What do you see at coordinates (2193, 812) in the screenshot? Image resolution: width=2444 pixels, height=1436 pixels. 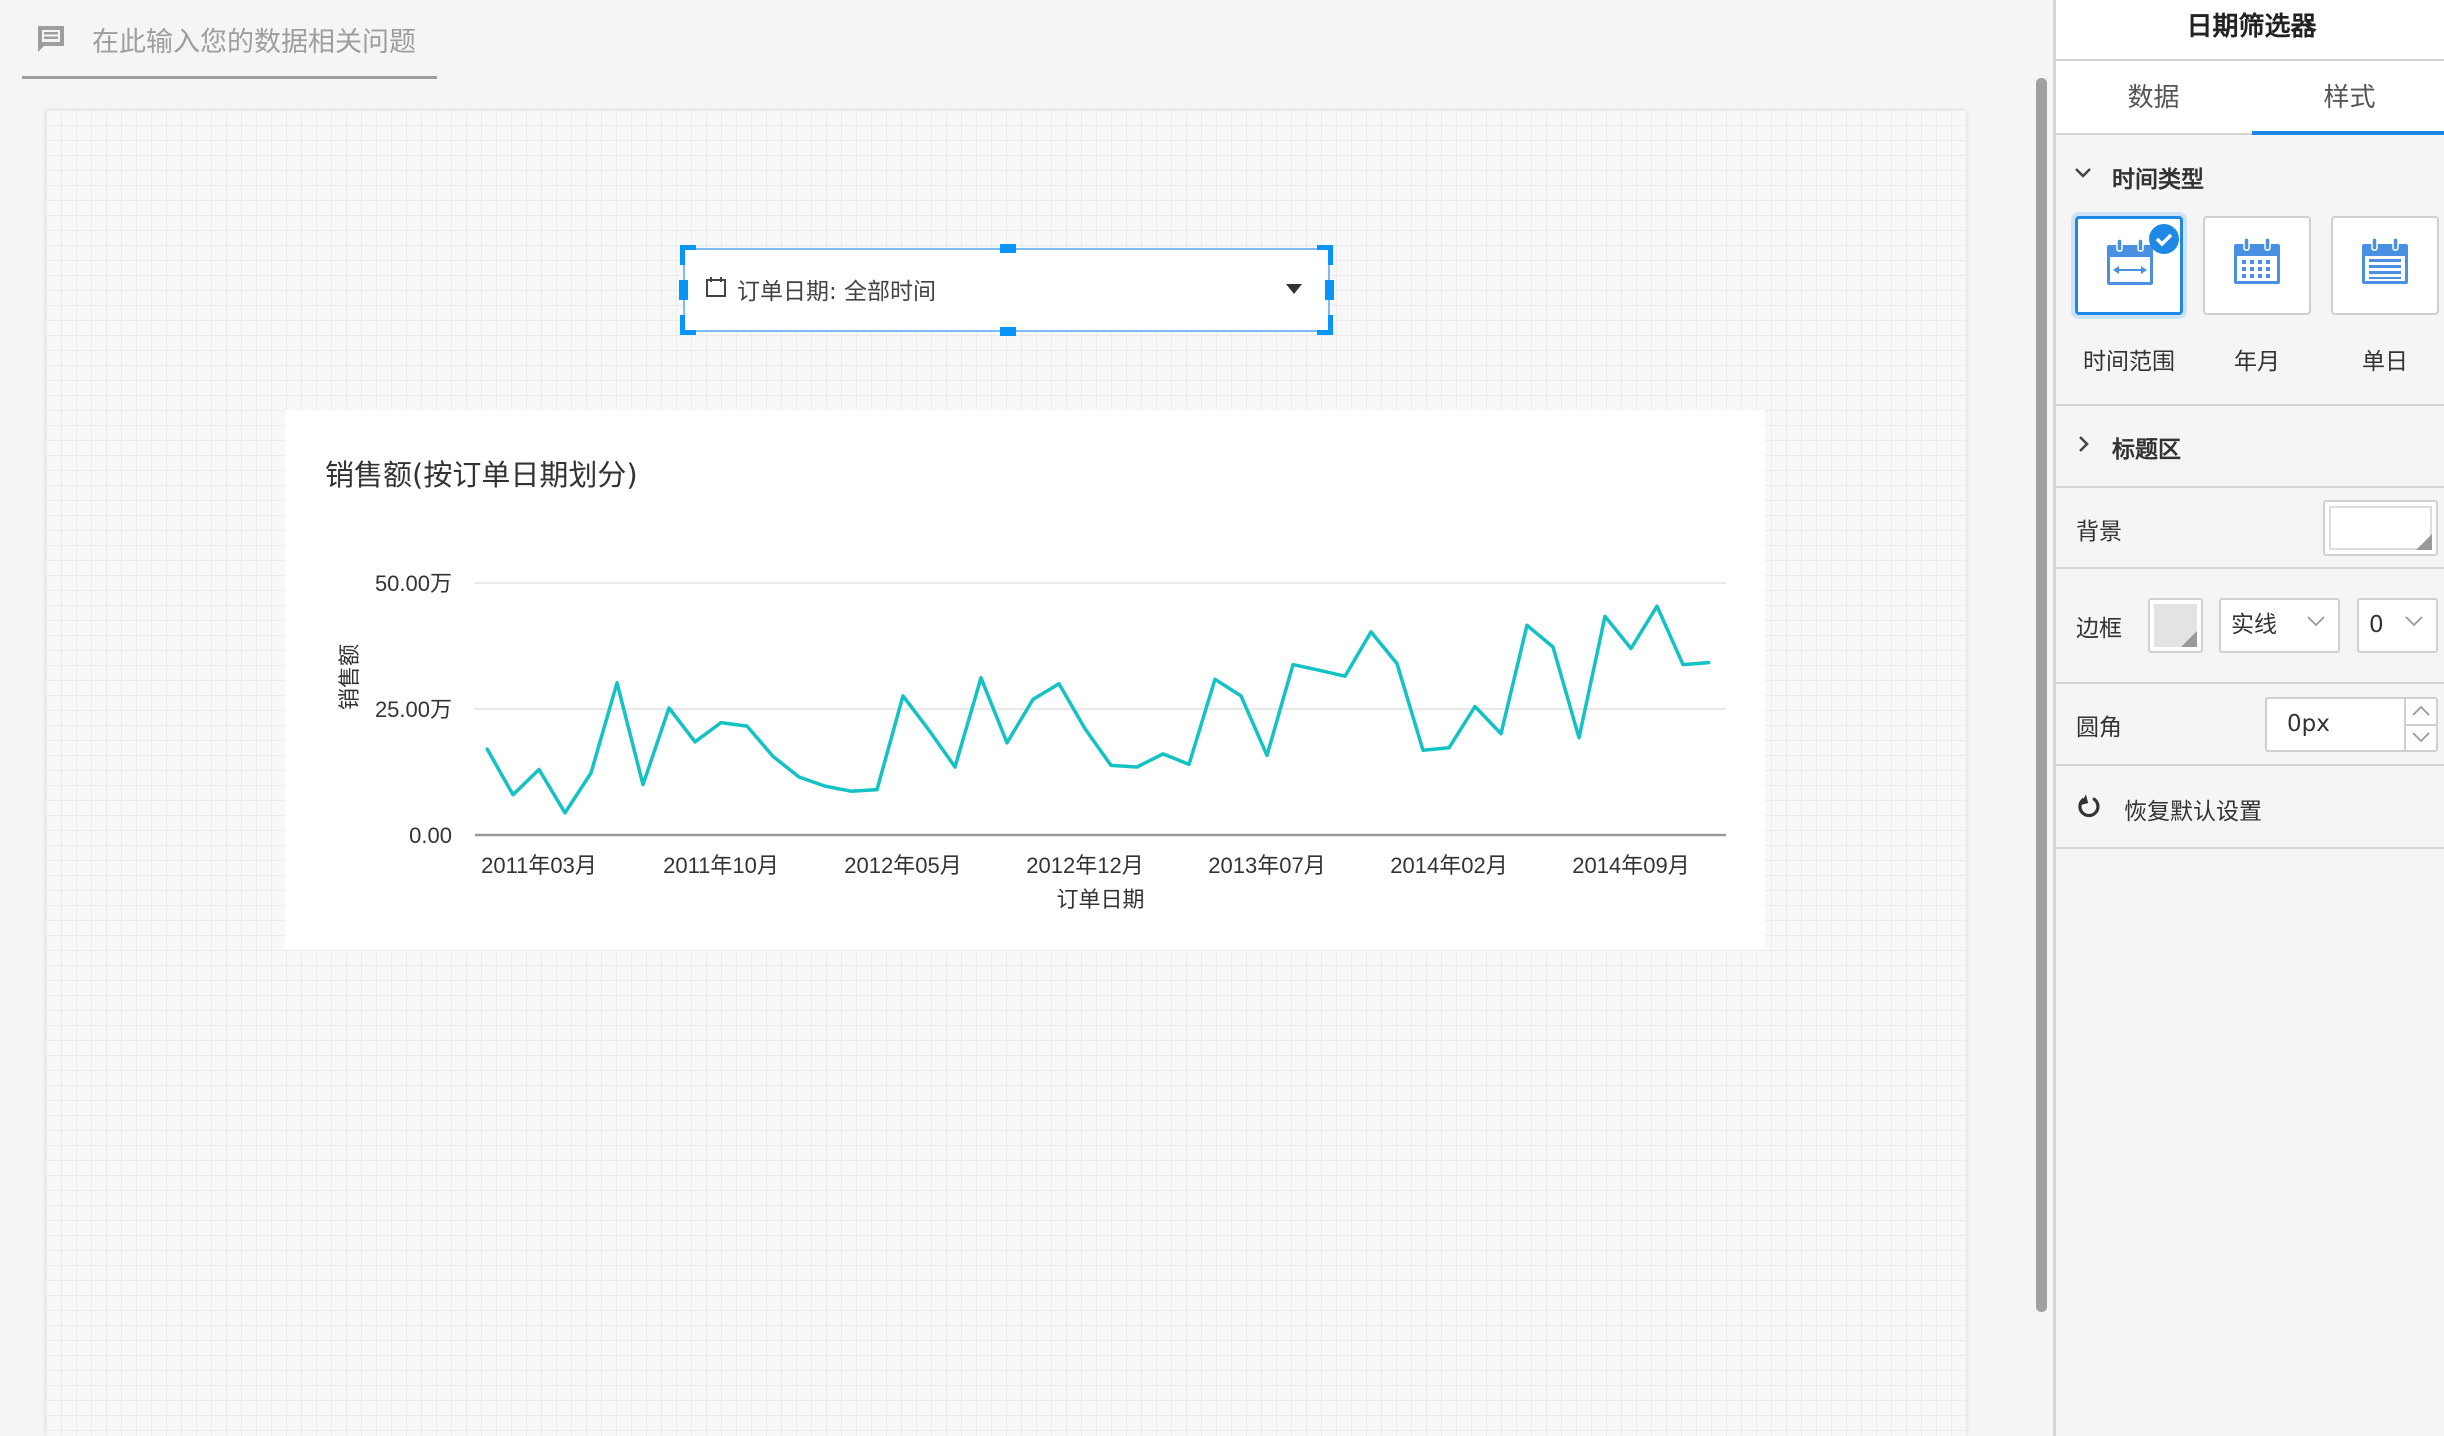 I see `reset-label: 恢复默认设置` at bounding box center [2193, 812].